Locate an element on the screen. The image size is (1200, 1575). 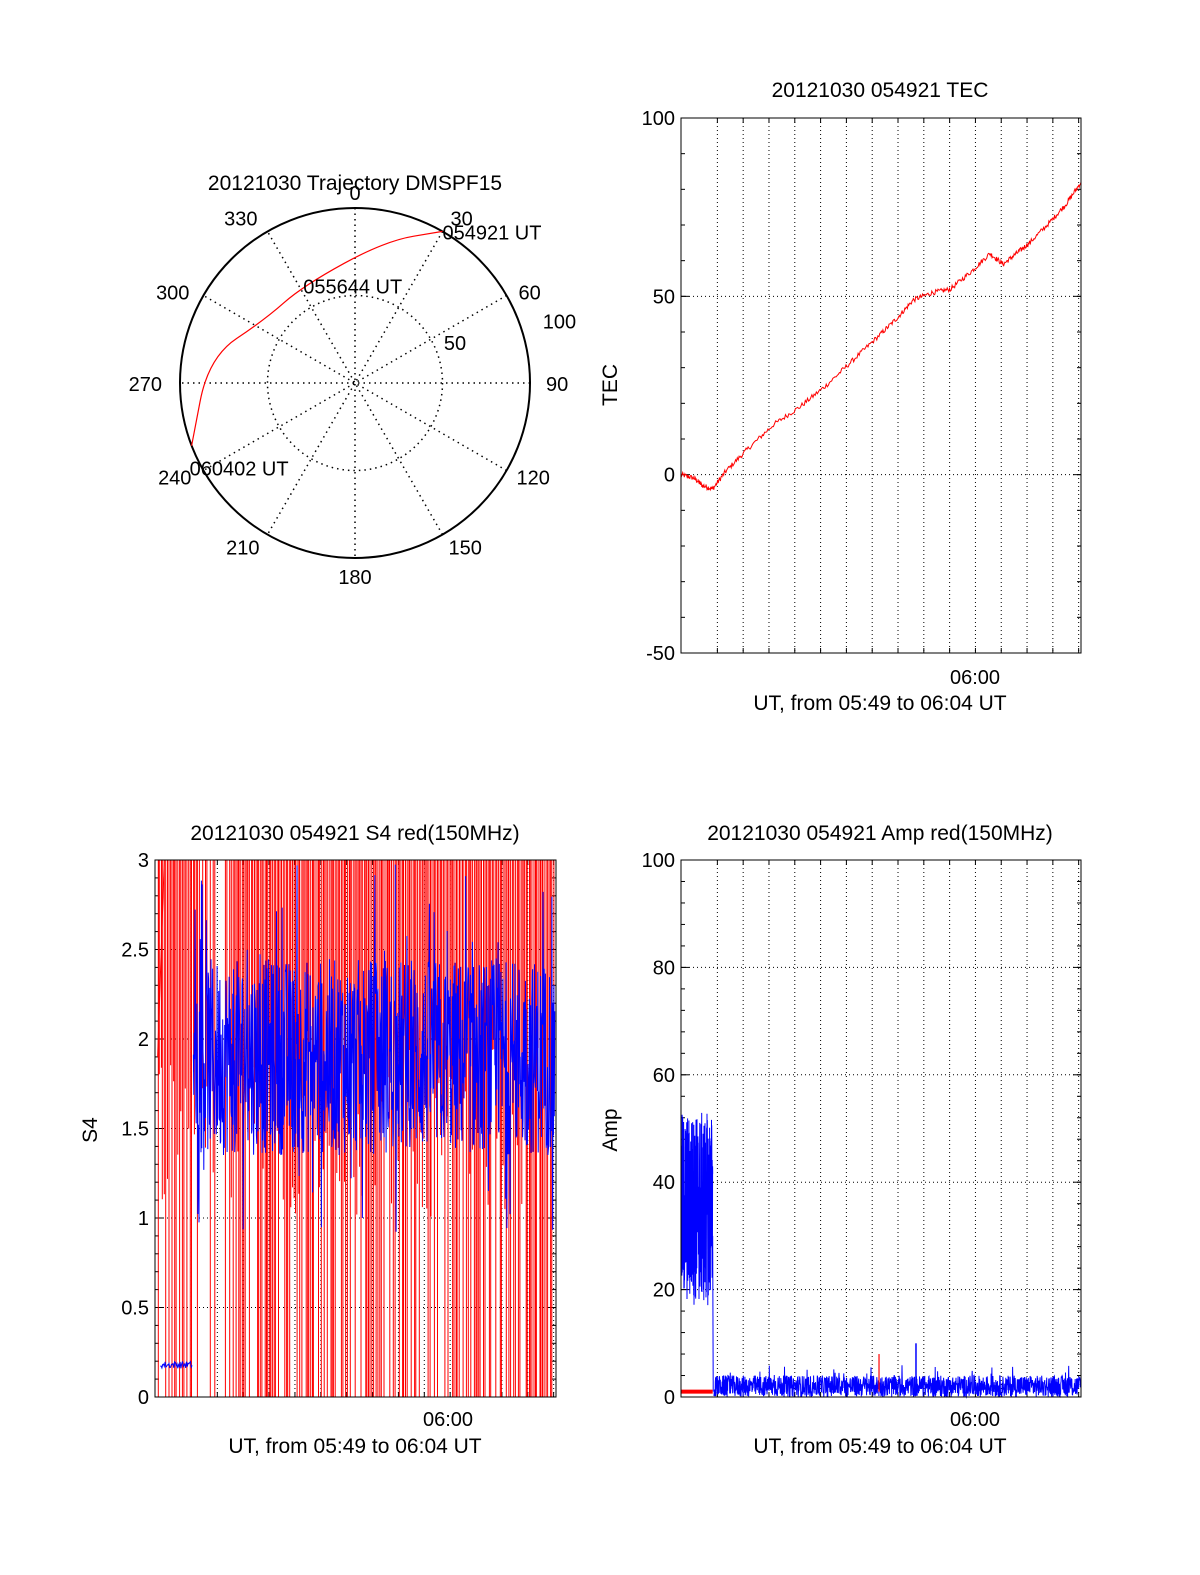
polar-track: 054921 UT 055644 UT 060402 UT is located at coordinates (366, 351).